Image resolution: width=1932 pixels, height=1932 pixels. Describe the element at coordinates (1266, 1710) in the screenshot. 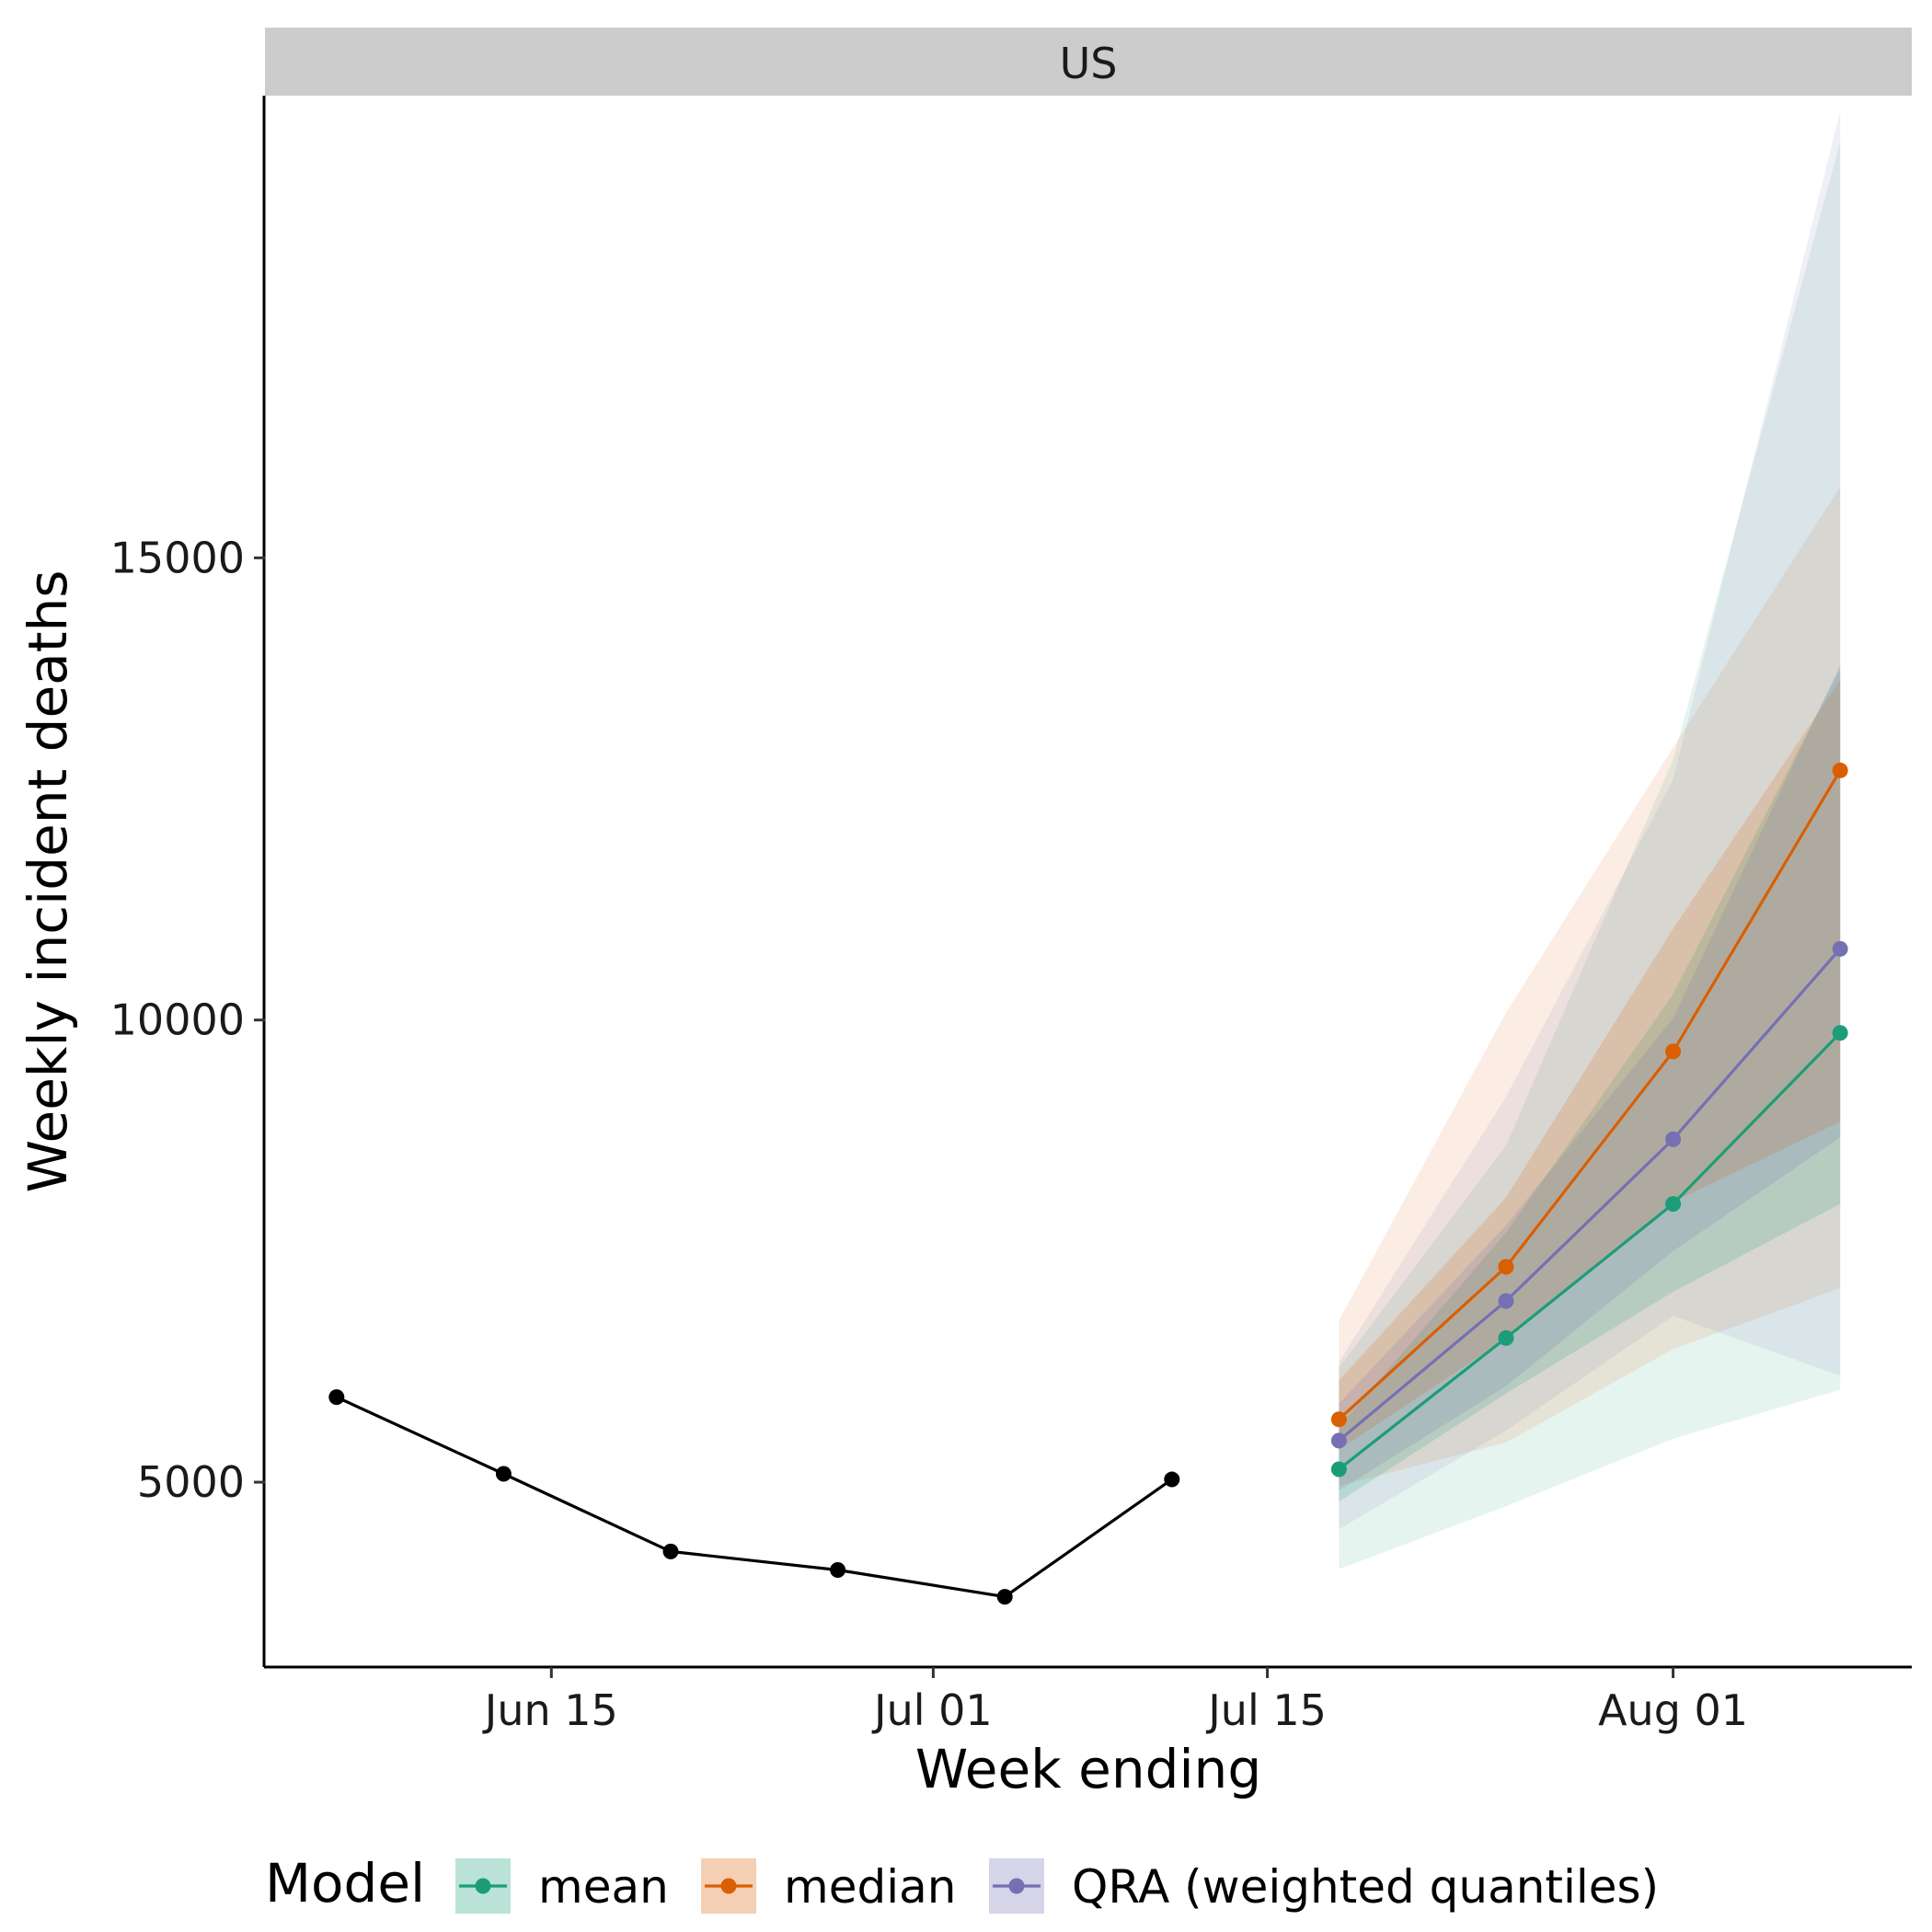

I see `x-tick-label: Jul 15` at that location.